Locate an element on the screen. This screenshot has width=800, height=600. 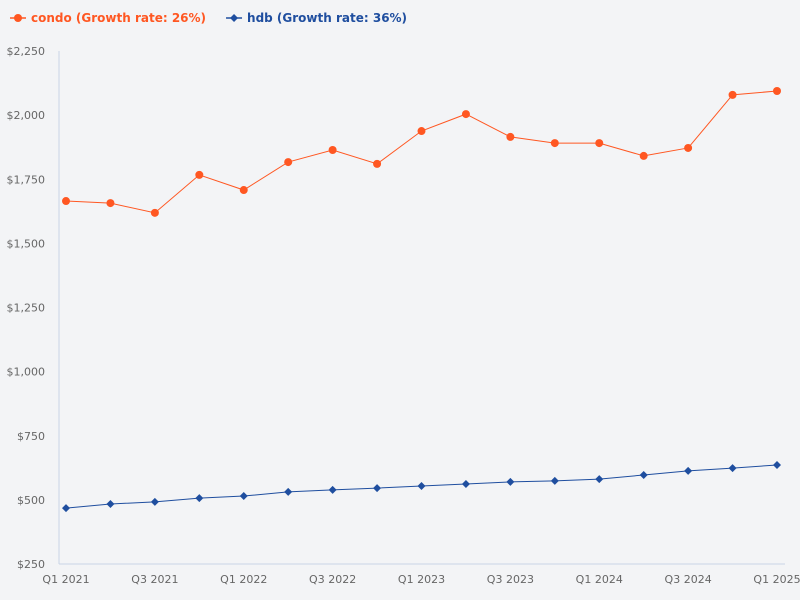
x-tick-label: Q1 2022 is located at coordinates (243, 579).